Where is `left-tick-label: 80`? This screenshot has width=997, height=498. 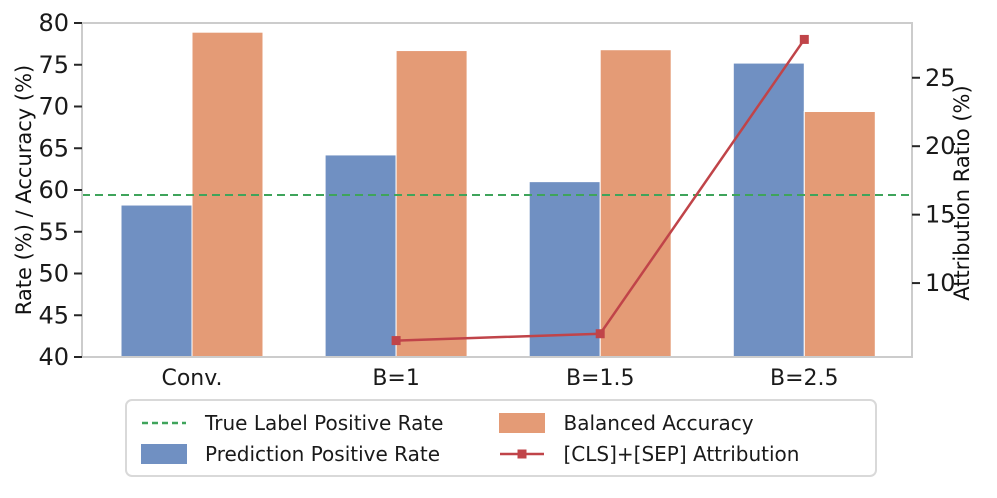 left-tick-label: 80 is located at coordinates (53, 23).